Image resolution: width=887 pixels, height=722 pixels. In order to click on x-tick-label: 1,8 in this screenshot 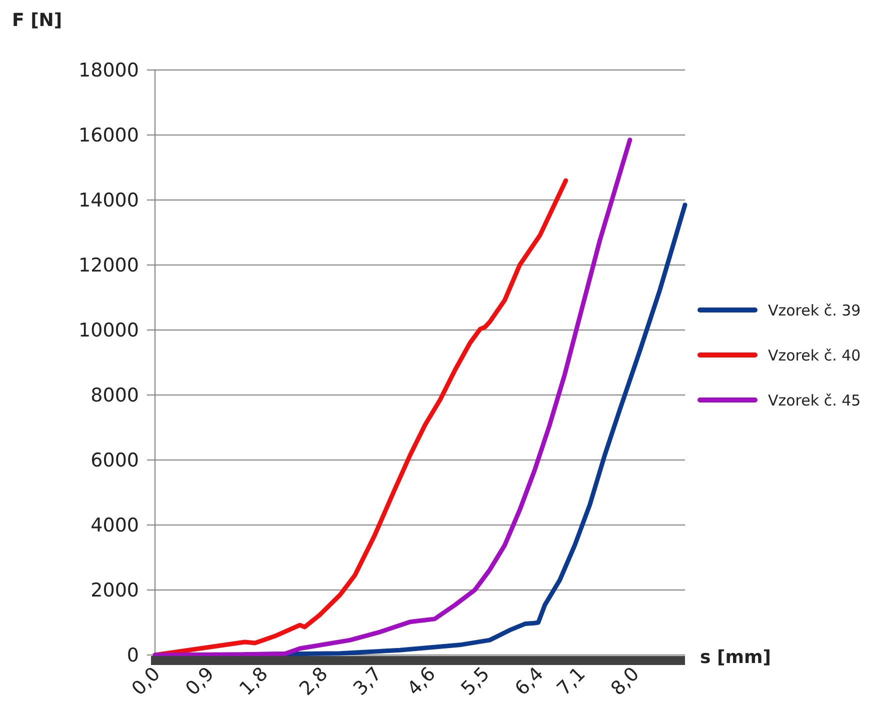, I will do `click(253, 681)`.